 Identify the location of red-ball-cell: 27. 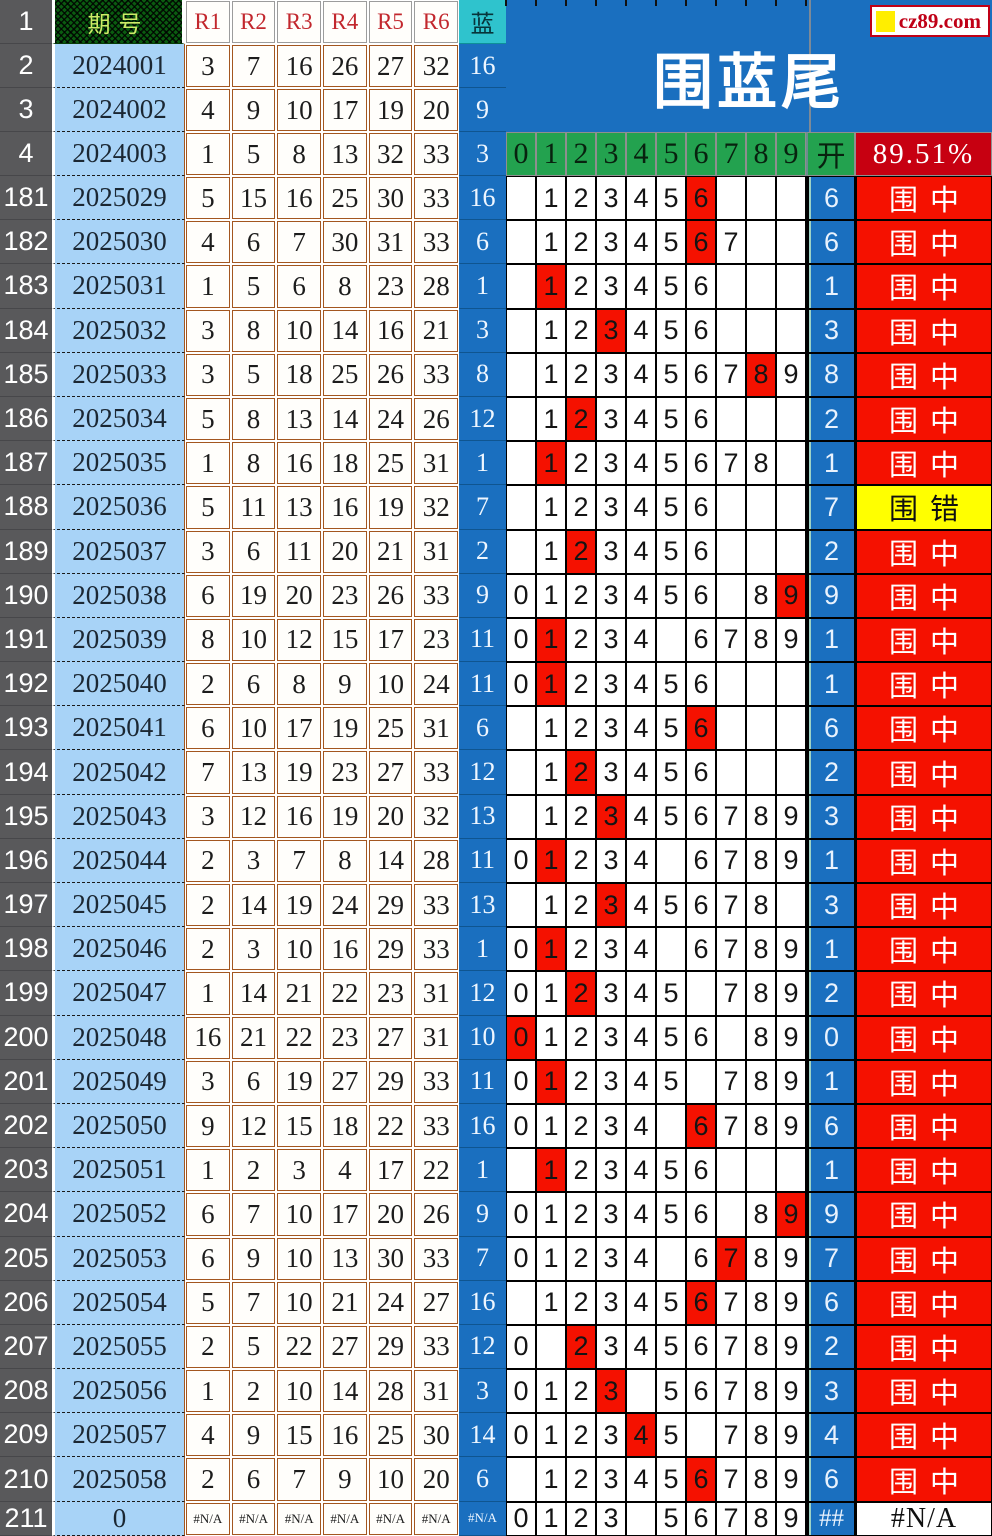
(390, 772).